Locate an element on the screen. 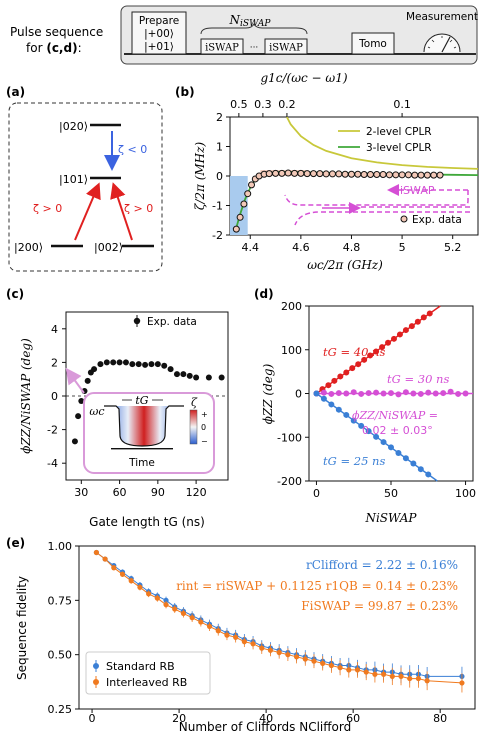 This screenshot has height=736, width=486. c-xtick-label: 120 is located at coordinates (196, 492).